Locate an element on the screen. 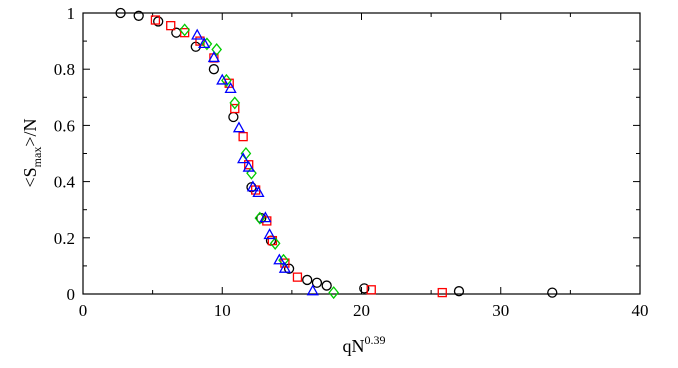  y-tick-label: 0.6 is located at coordinates (64, 125).